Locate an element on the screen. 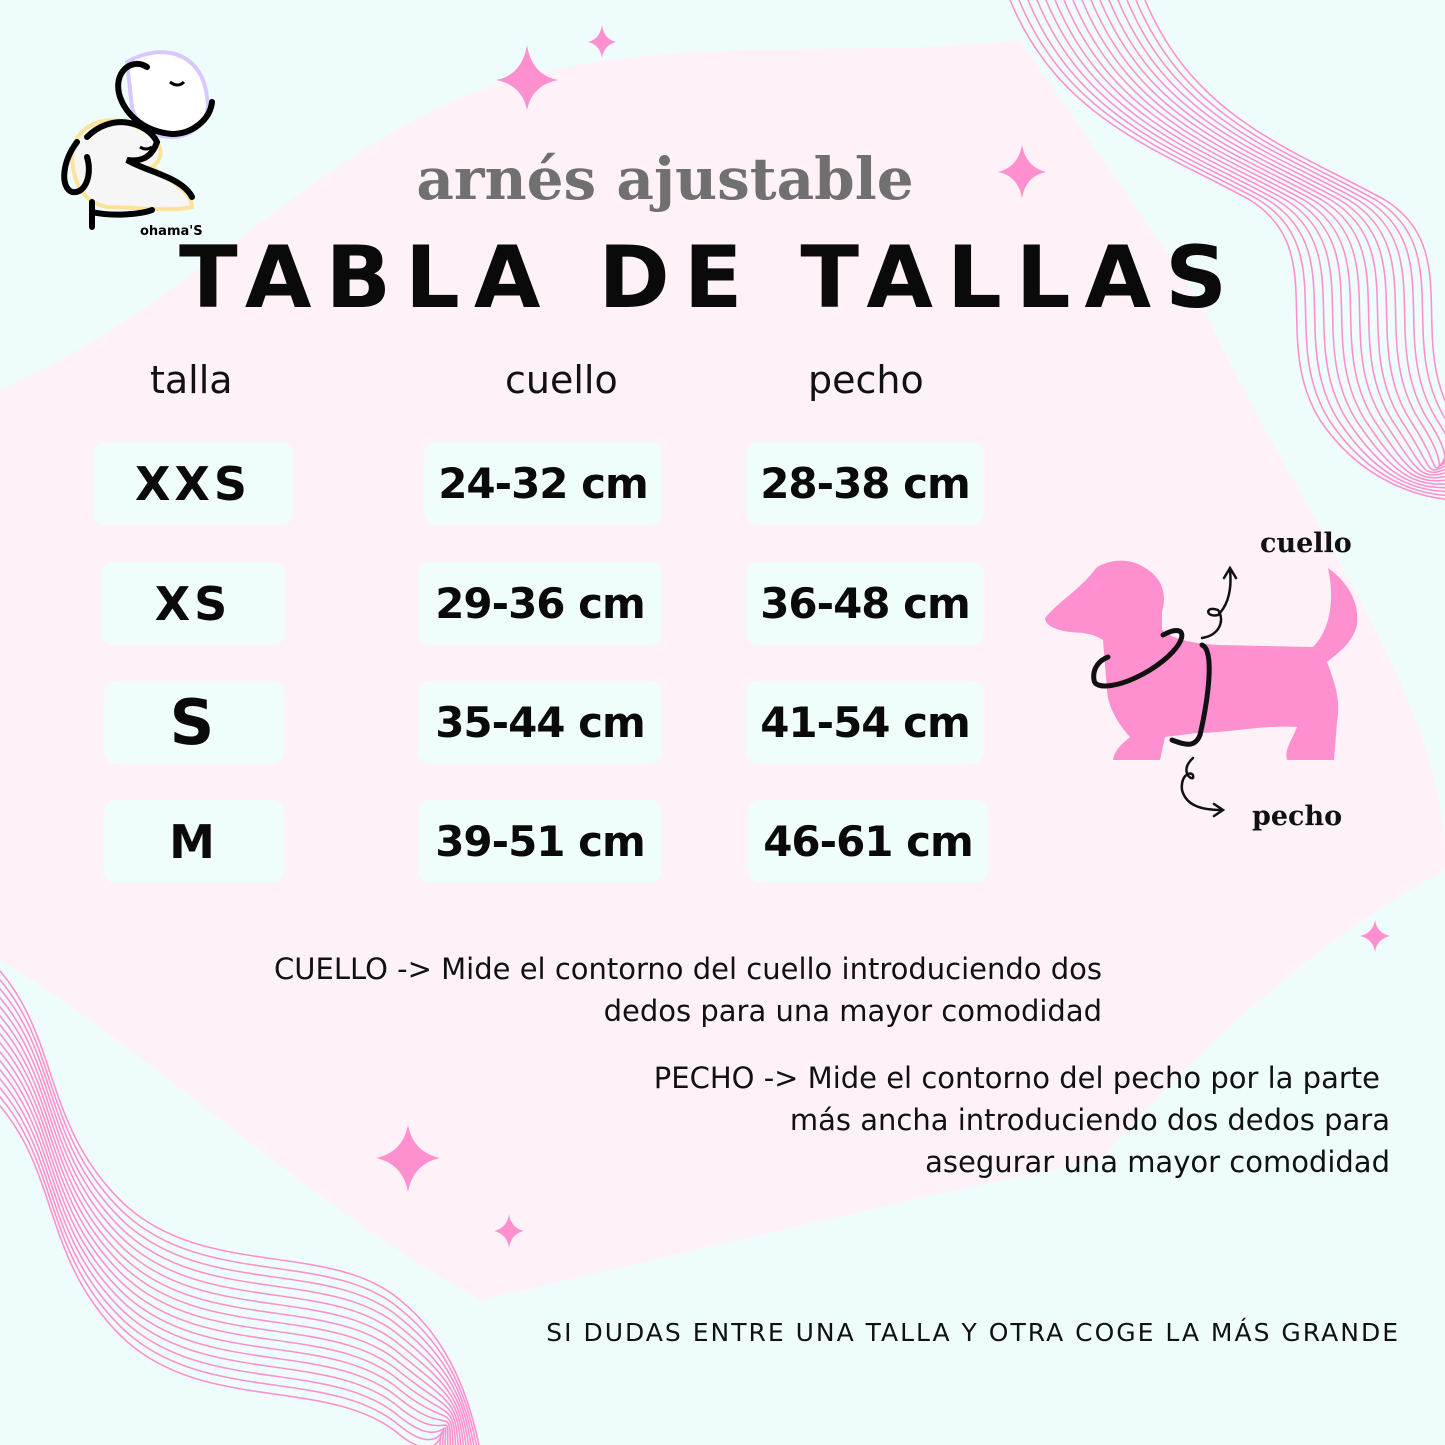 Image resolution: width=1445 pixels, height=1445 pixels. neck-cell: 29-36 cm is located at coordinates (540, 603).